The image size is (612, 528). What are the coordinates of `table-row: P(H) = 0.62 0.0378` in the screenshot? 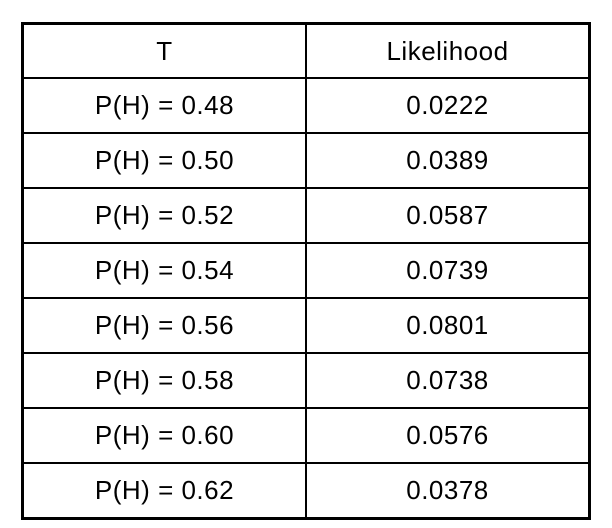 It's located at (306, 491).